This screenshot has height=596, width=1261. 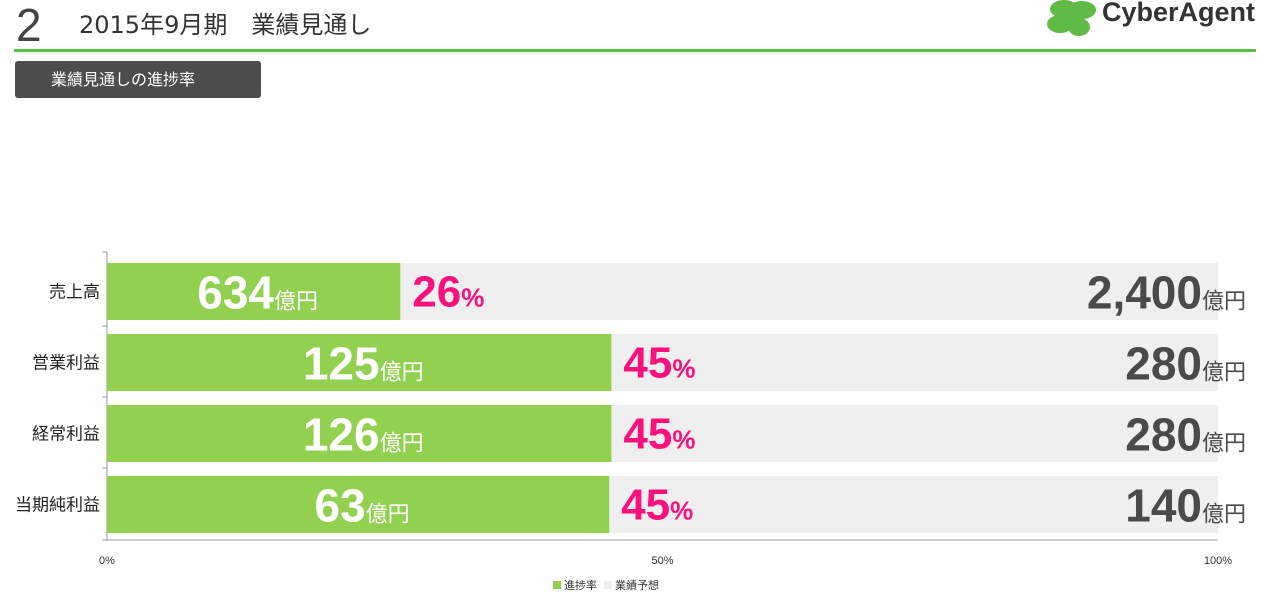 I want to click on legend-label: 業績予想, so click(x=637, y=585).